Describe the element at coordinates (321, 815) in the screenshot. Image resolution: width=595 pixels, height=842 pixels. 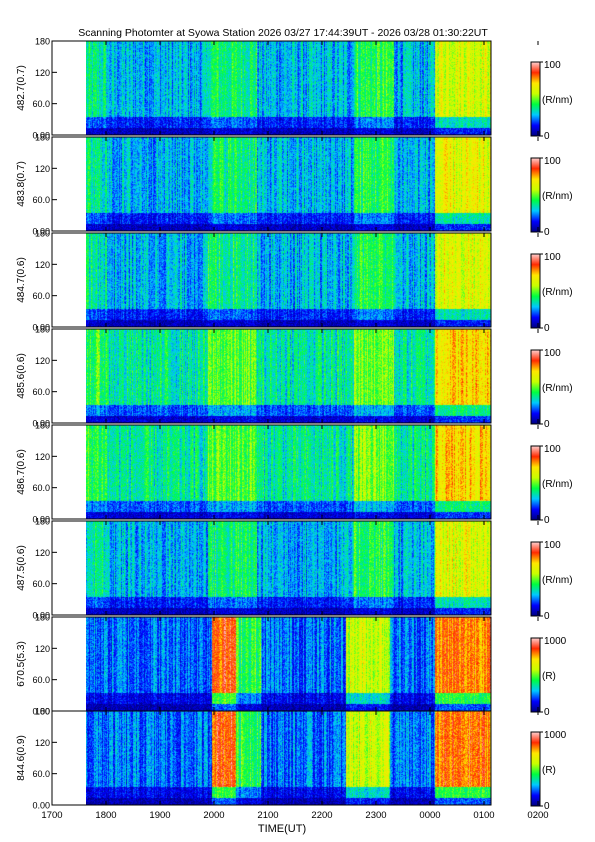
I see `x-tick-label: 2200` at that location.